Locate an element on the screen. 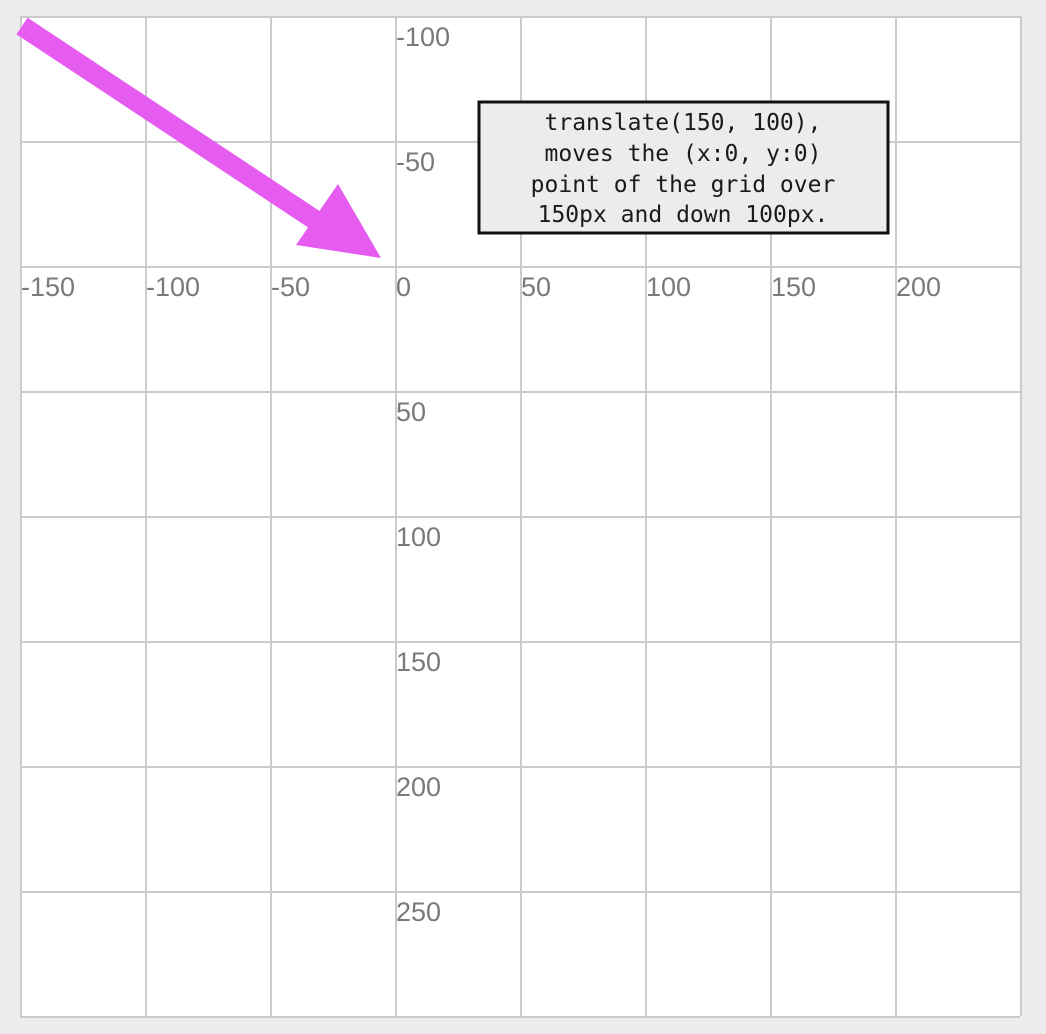 This screenshot has width=1046, height=1034. callout-line-2: moves the (x:0, y:0) is located at coordinates (683, 154).